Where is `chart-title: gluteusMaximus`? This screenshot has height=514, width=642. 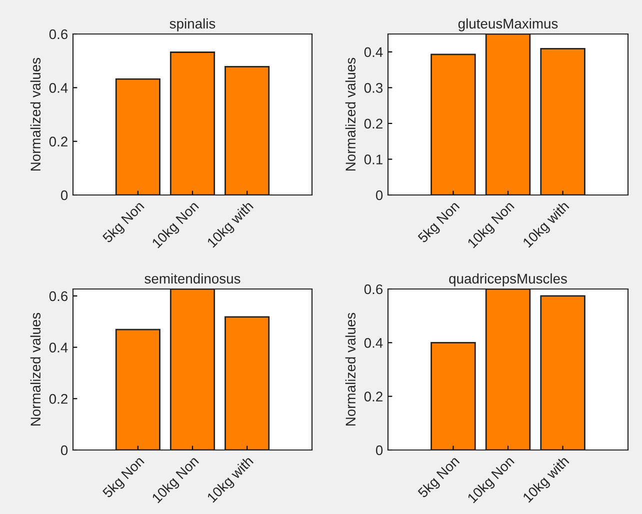 chart-title: gluteusMaximus is located at coordinates (508, 25).